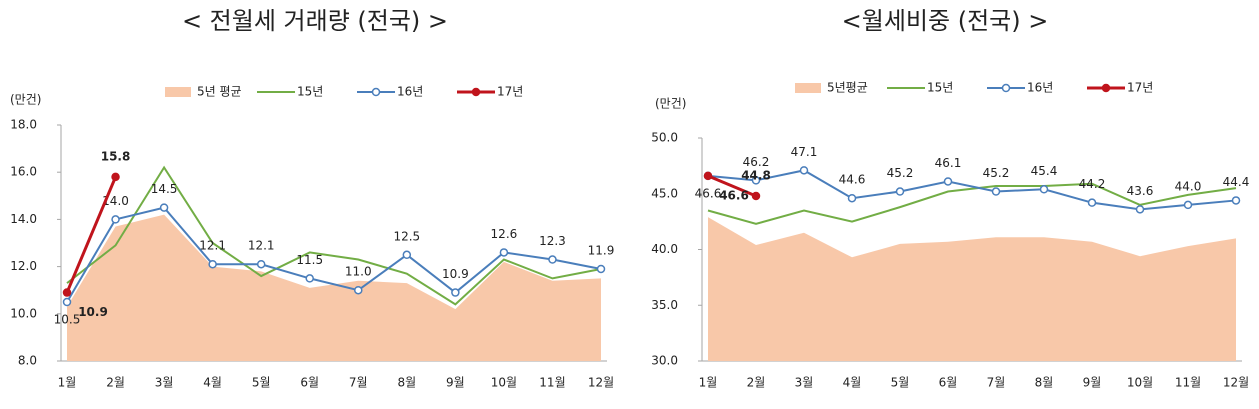 The height and width of the screenshot is (409, 1259). Describe the element at coordinates (23, 313) in the screenshot. I see `y-tick-label: 10.0` at that location.